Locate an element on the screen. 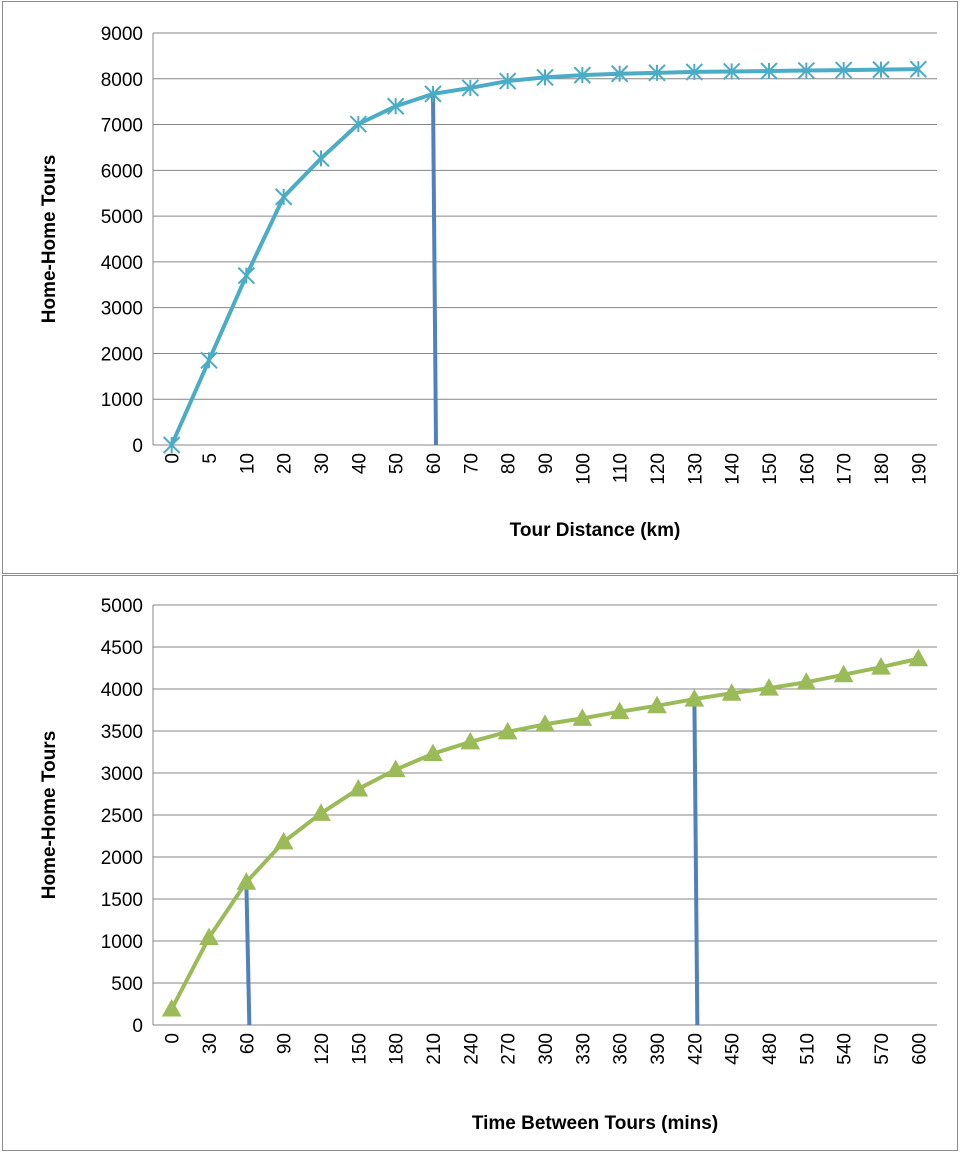 The image size is (961, 1153). y-tick-label: 1500 is located at coordinates (122, 900).